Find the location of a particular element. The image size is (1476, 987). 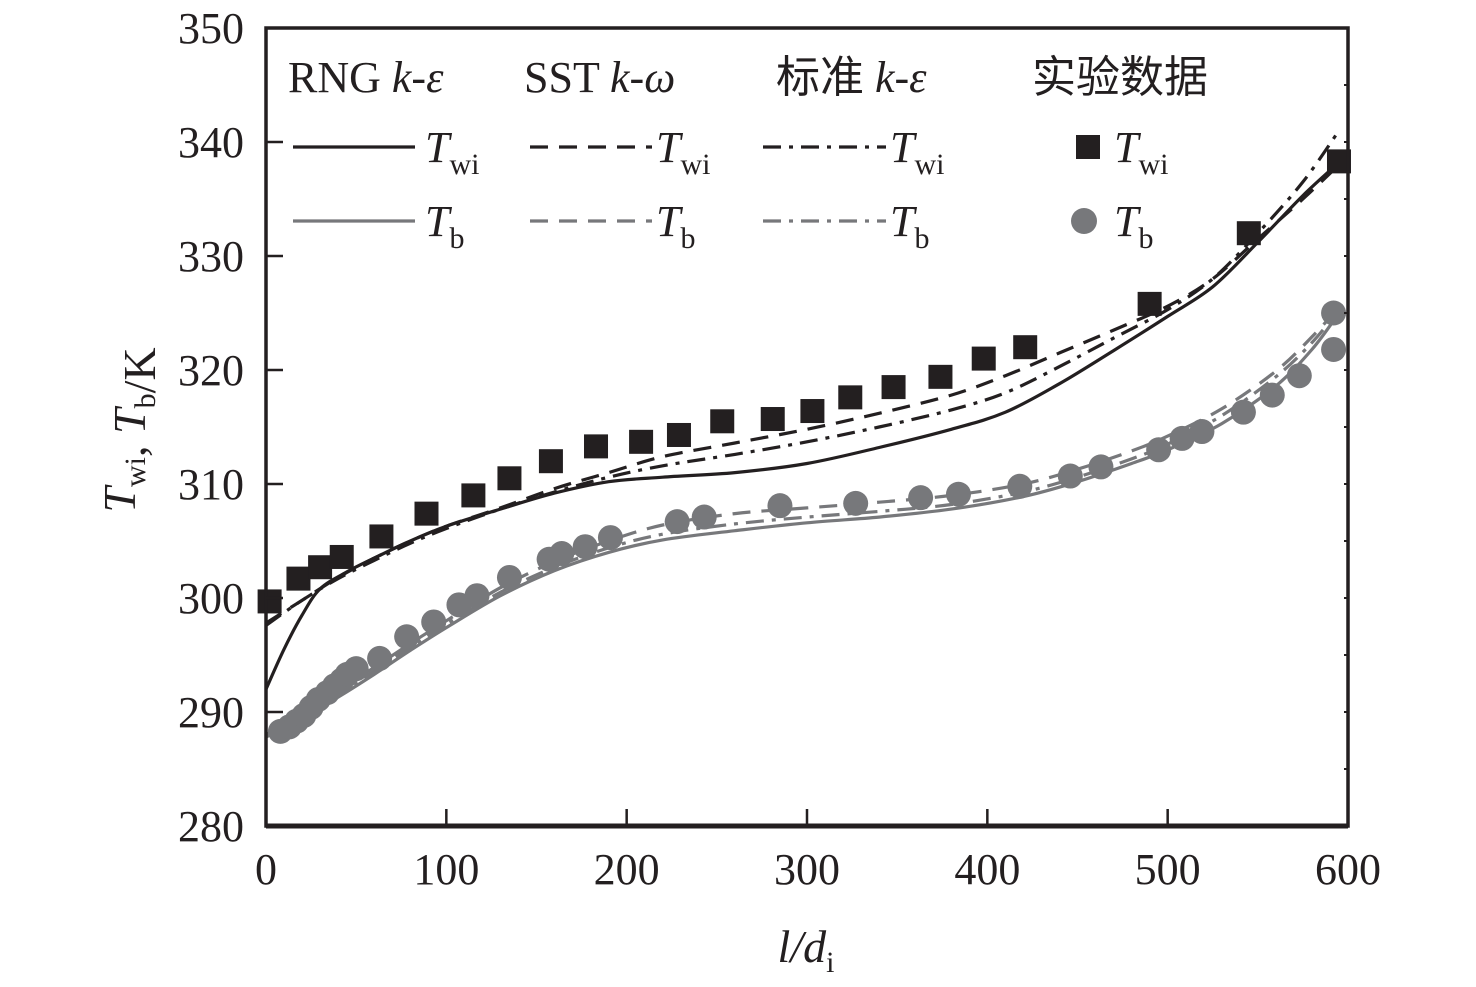

y-axis-title-part: , is located at coordinates (129, 445).